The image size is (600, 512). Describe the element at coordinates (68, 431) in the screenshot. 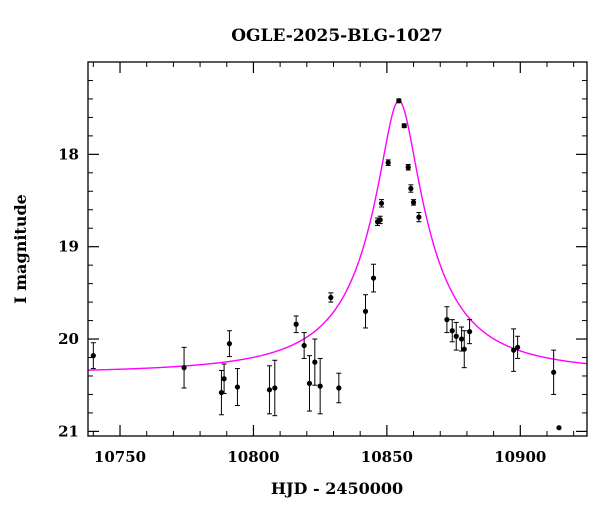

I see `y-tick-label: 21` at that location.